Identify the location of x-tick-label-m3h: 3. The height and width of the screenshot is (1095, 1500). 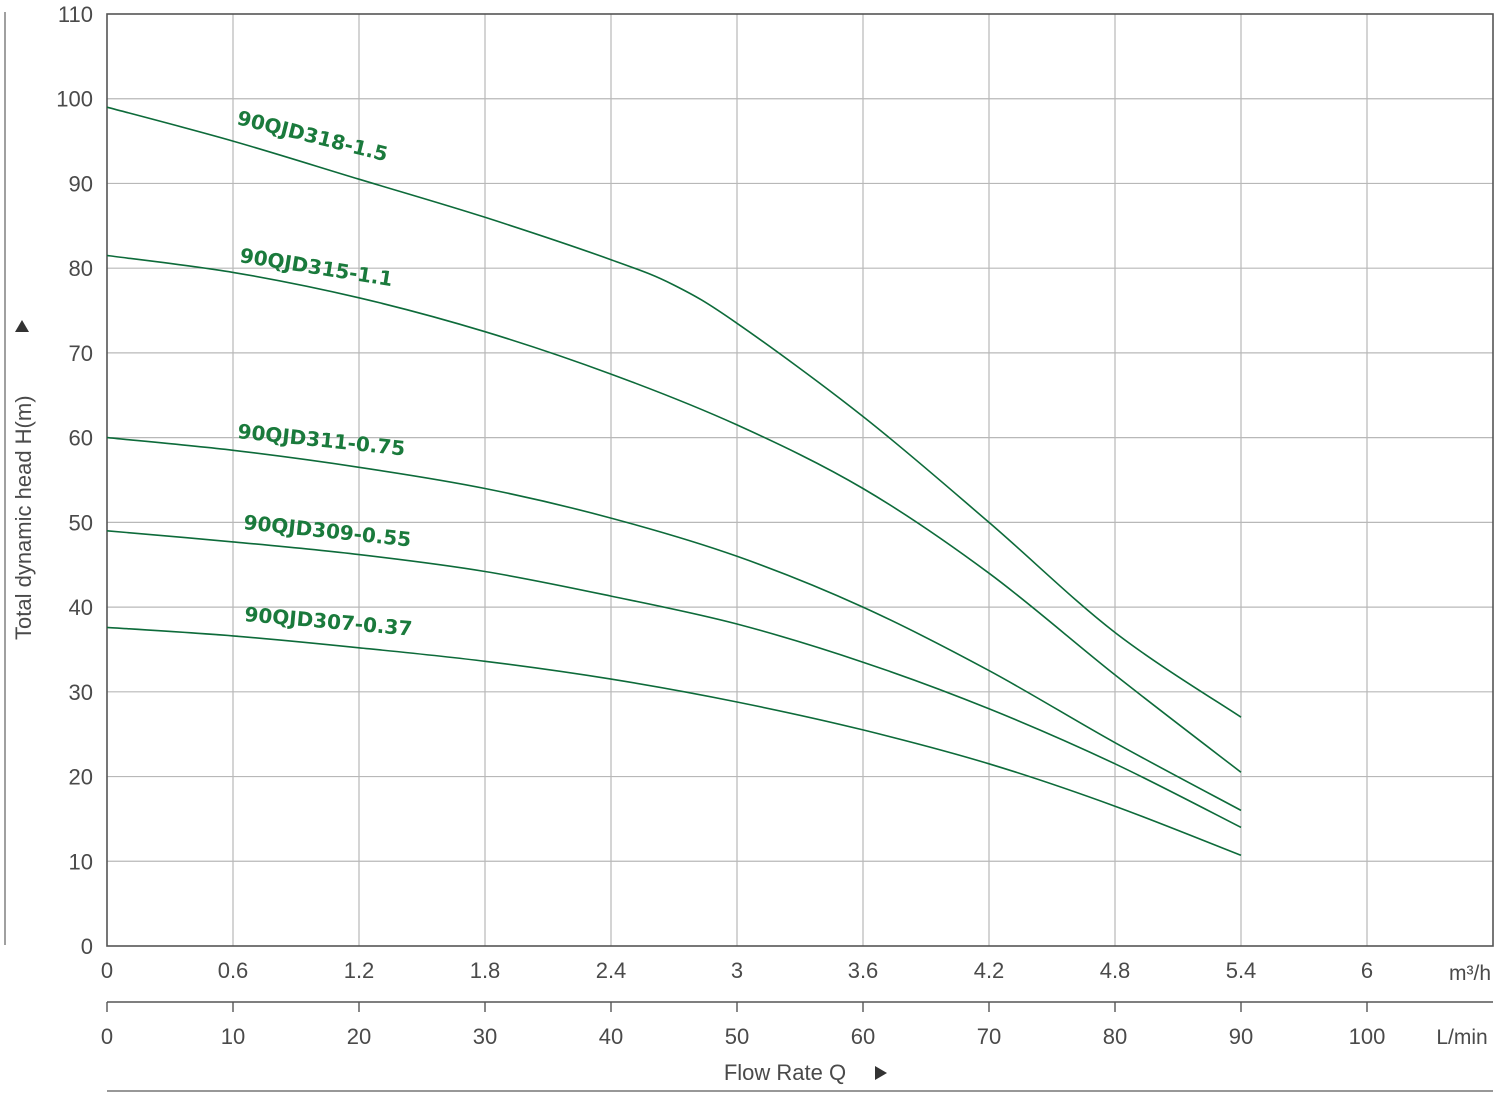
(737, 970).